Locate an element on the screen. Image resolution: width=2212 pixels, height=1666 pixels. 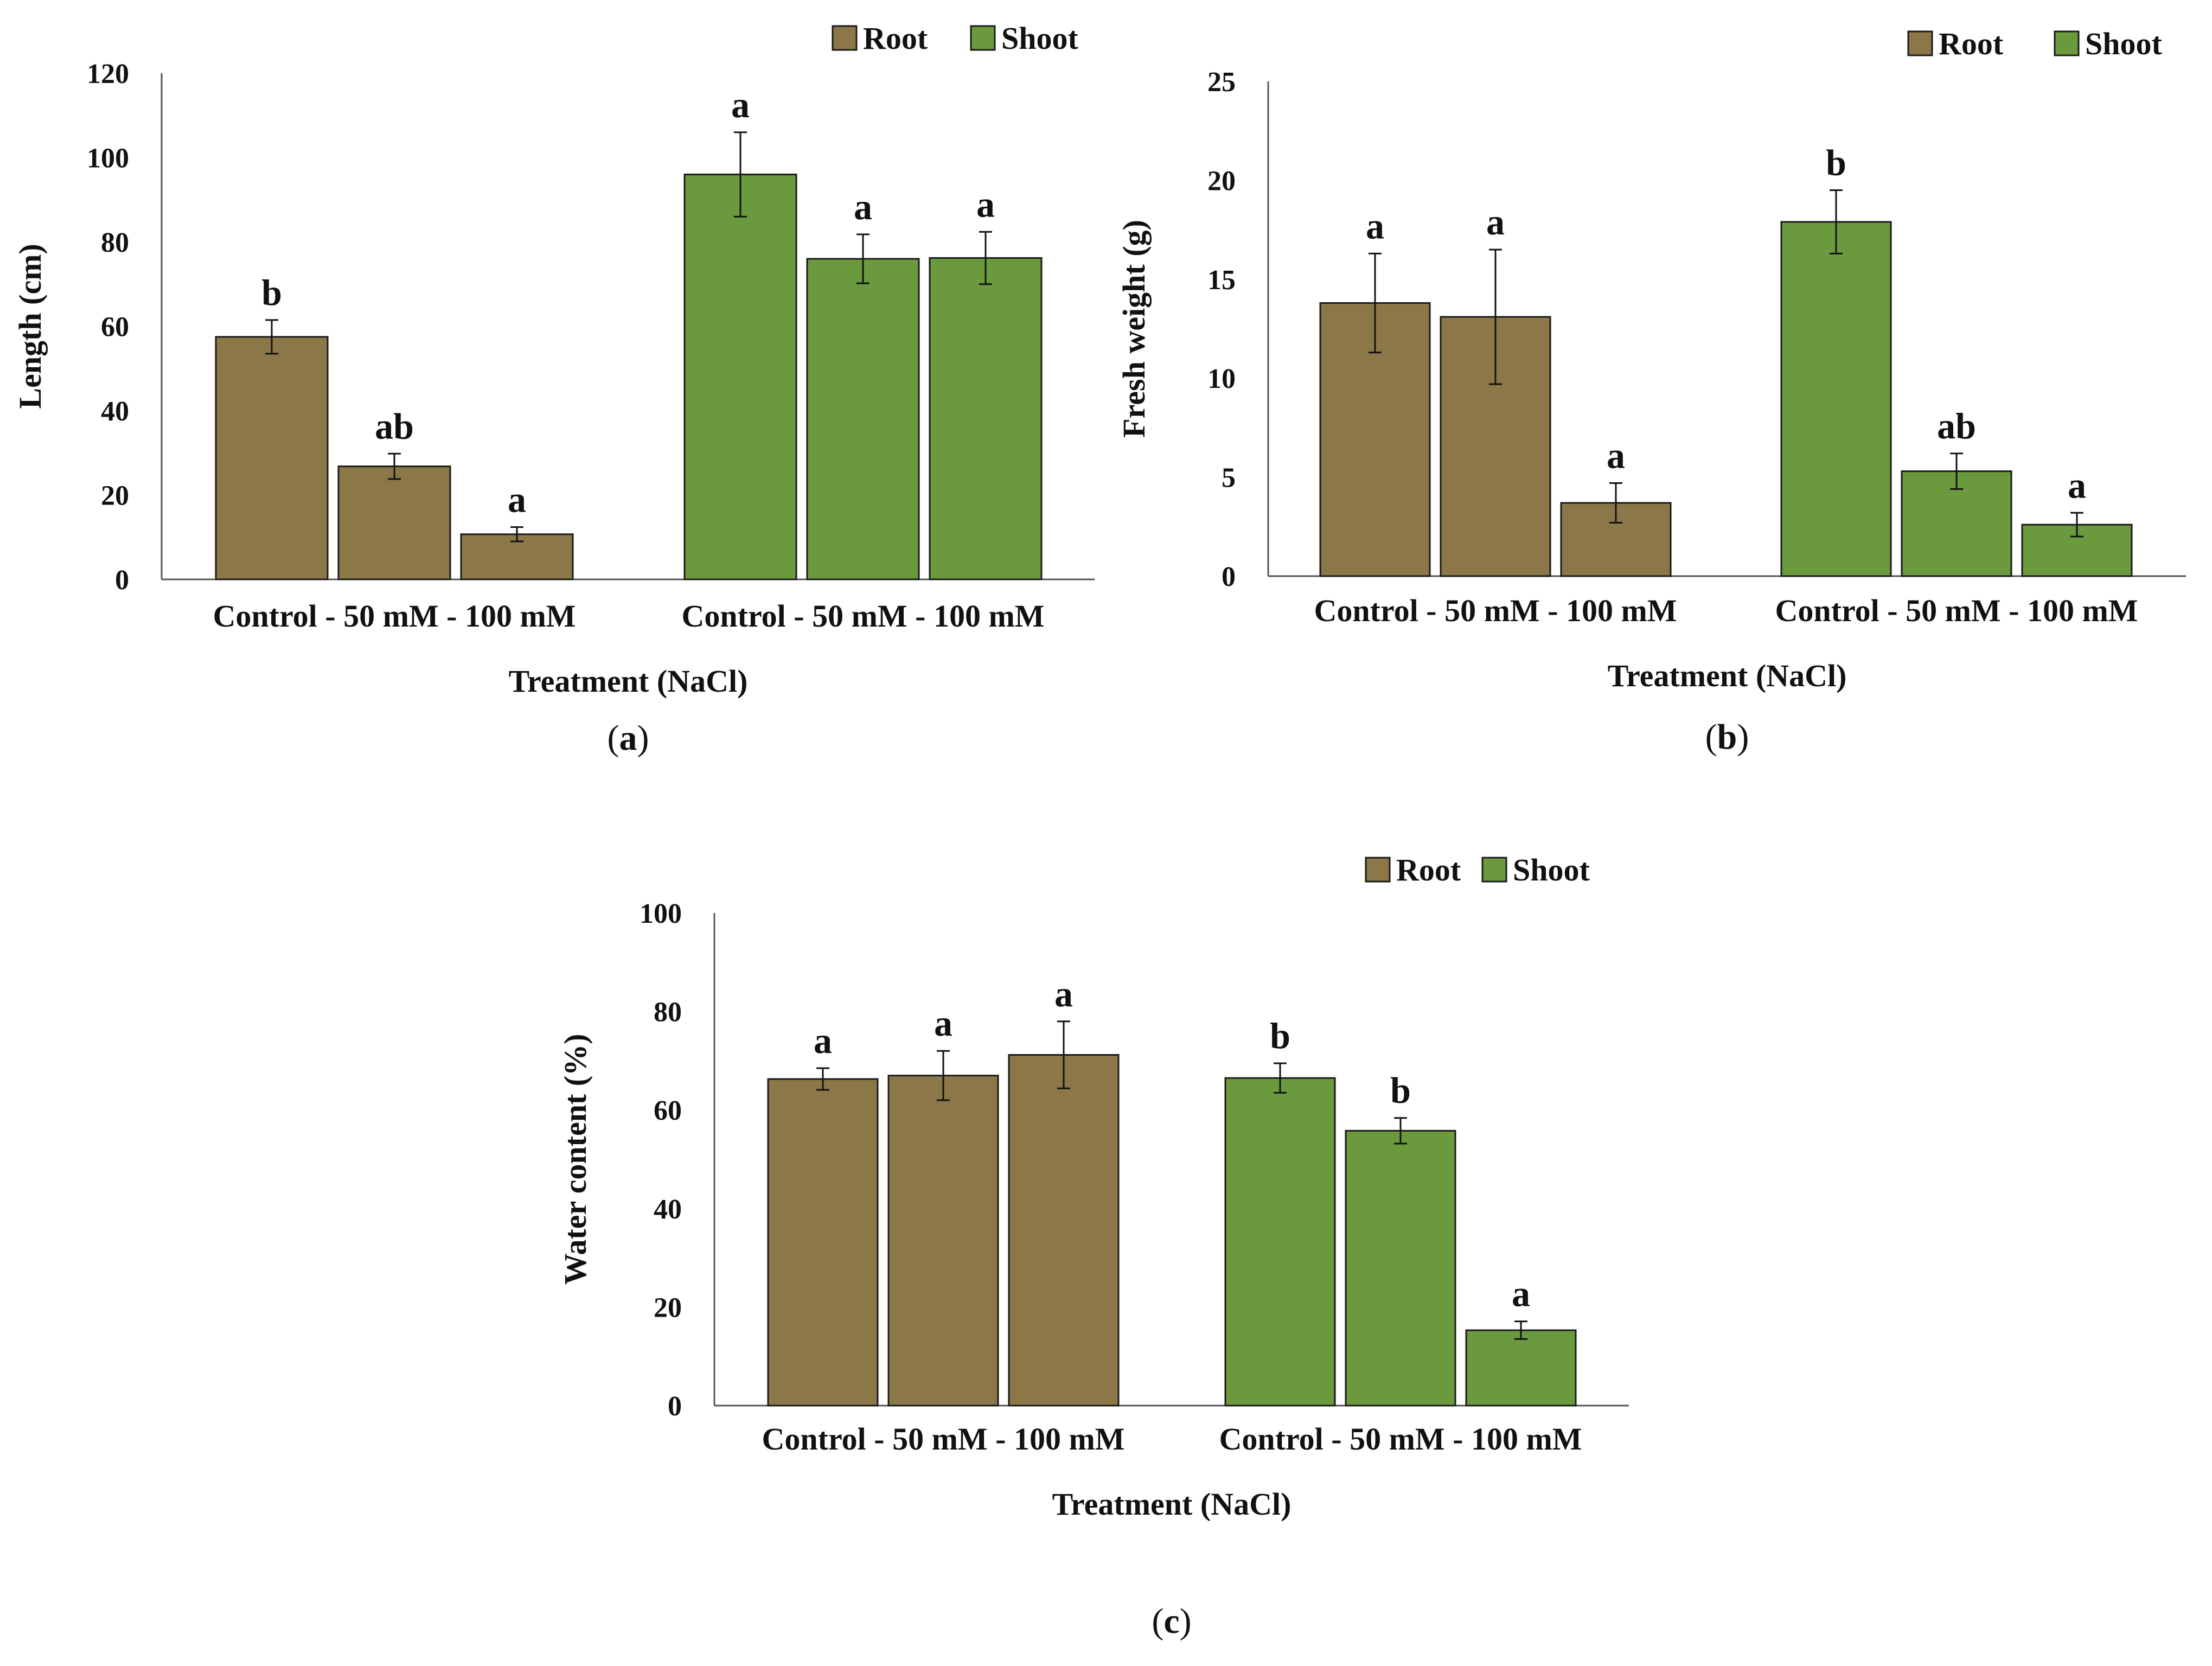
significance-label-shoot-1: ab is located at coordinates (1956, 425).